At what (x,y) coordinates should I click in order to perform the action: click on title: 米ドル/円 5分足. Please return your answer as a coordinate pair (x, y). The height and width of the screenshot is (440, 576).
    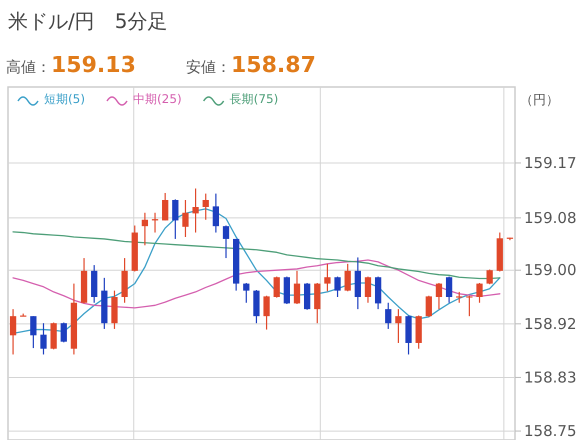
    Looking at the image, I should click on (88, 21).